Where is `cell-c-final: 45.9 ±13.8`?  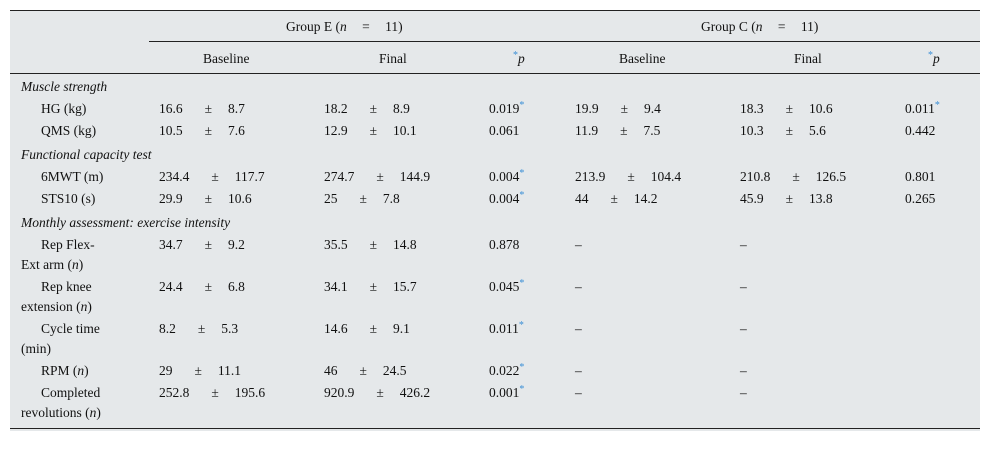
cell-c-final: 45.9 ±13.8 is located at coordinates (786, 198).